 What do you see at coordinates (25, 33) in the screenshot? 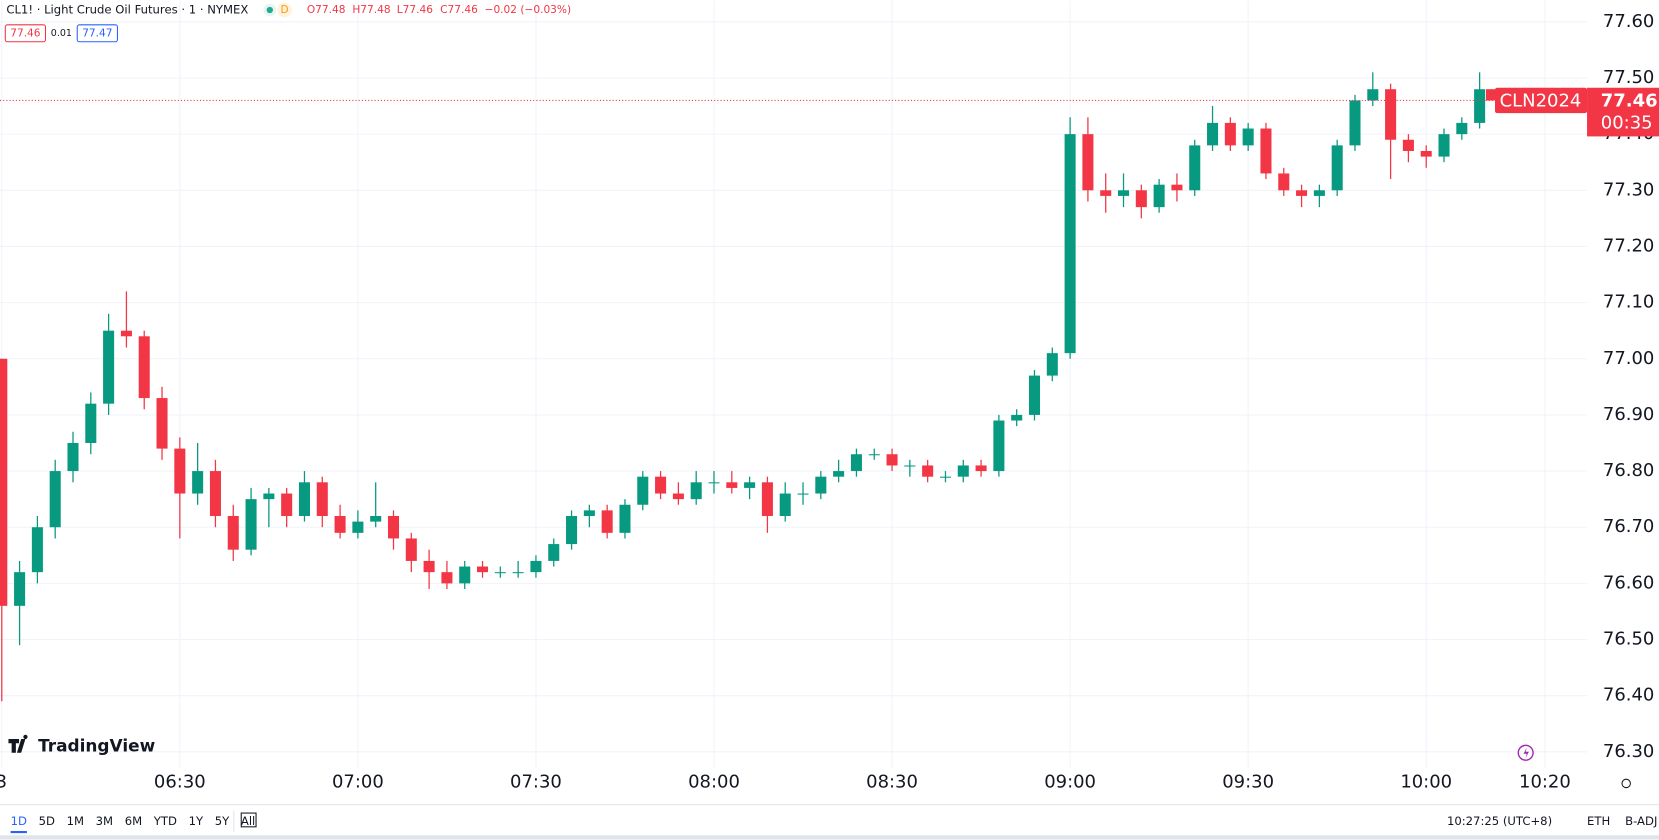
I see `bid-box` at bounding box center [25, 33].